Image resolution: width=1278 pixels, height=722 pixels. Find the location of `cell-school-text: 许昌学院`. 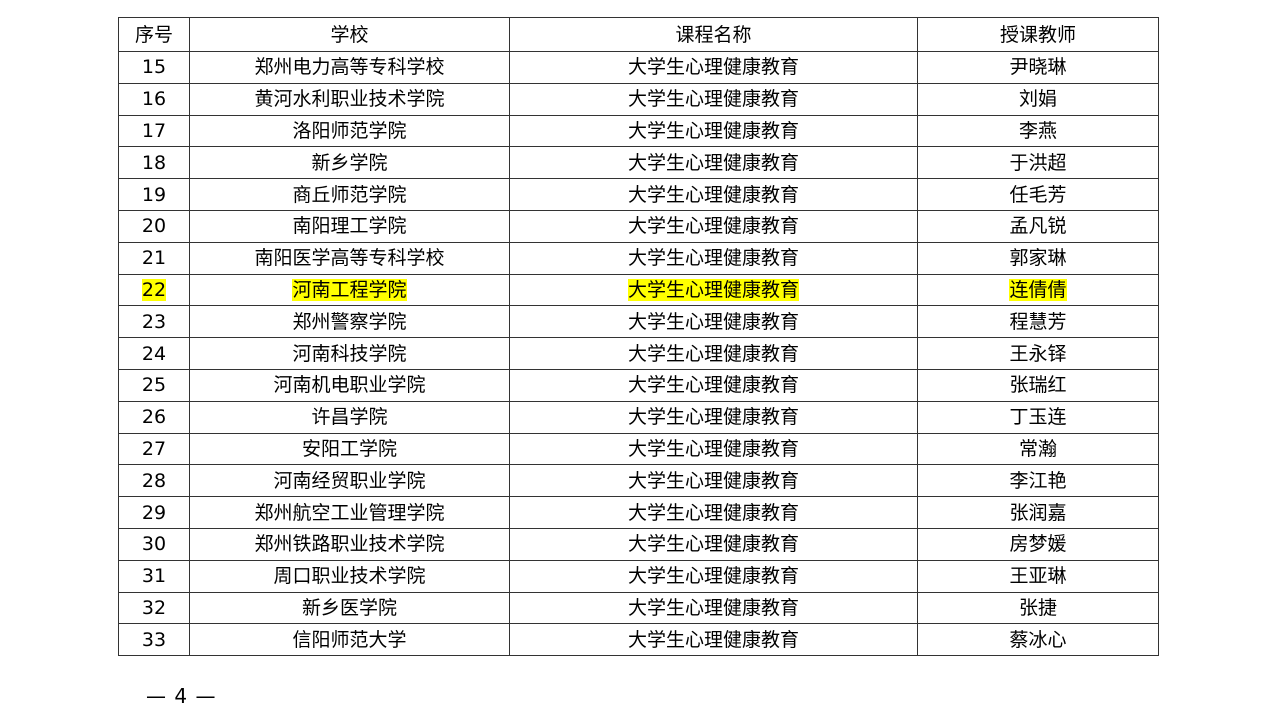

cell-school-text: 许昌学院 is located at coordinates (349, 417).